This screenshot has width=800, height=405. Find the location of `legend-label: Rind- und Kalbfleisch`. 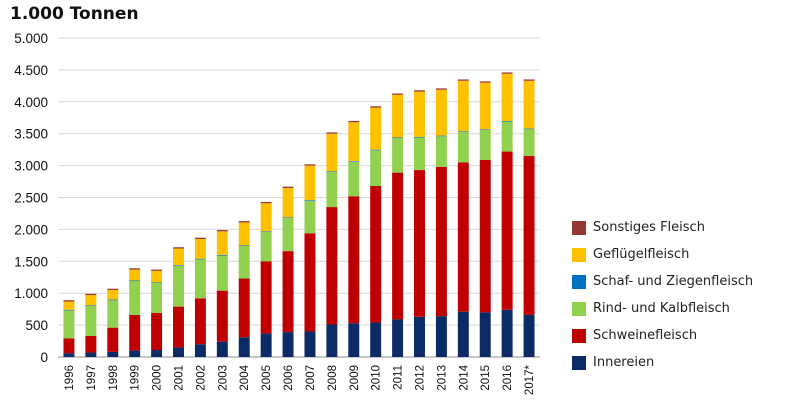

legend-label: Rind- und Kalbfleisch is located at coordinates (661, 308).